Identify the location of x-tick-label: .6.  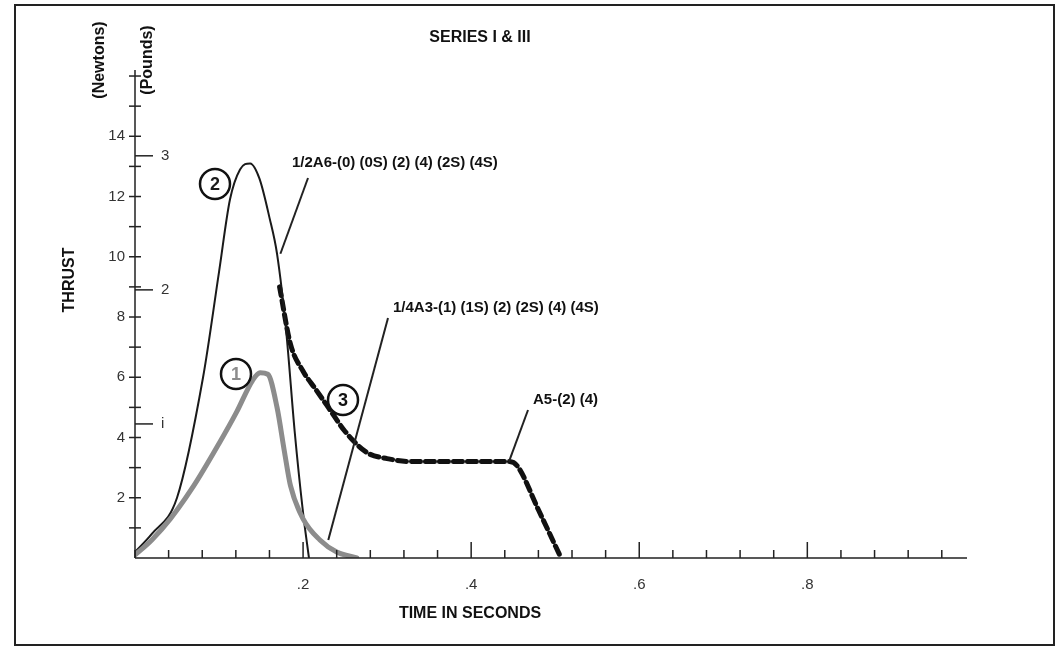
(639, 584).